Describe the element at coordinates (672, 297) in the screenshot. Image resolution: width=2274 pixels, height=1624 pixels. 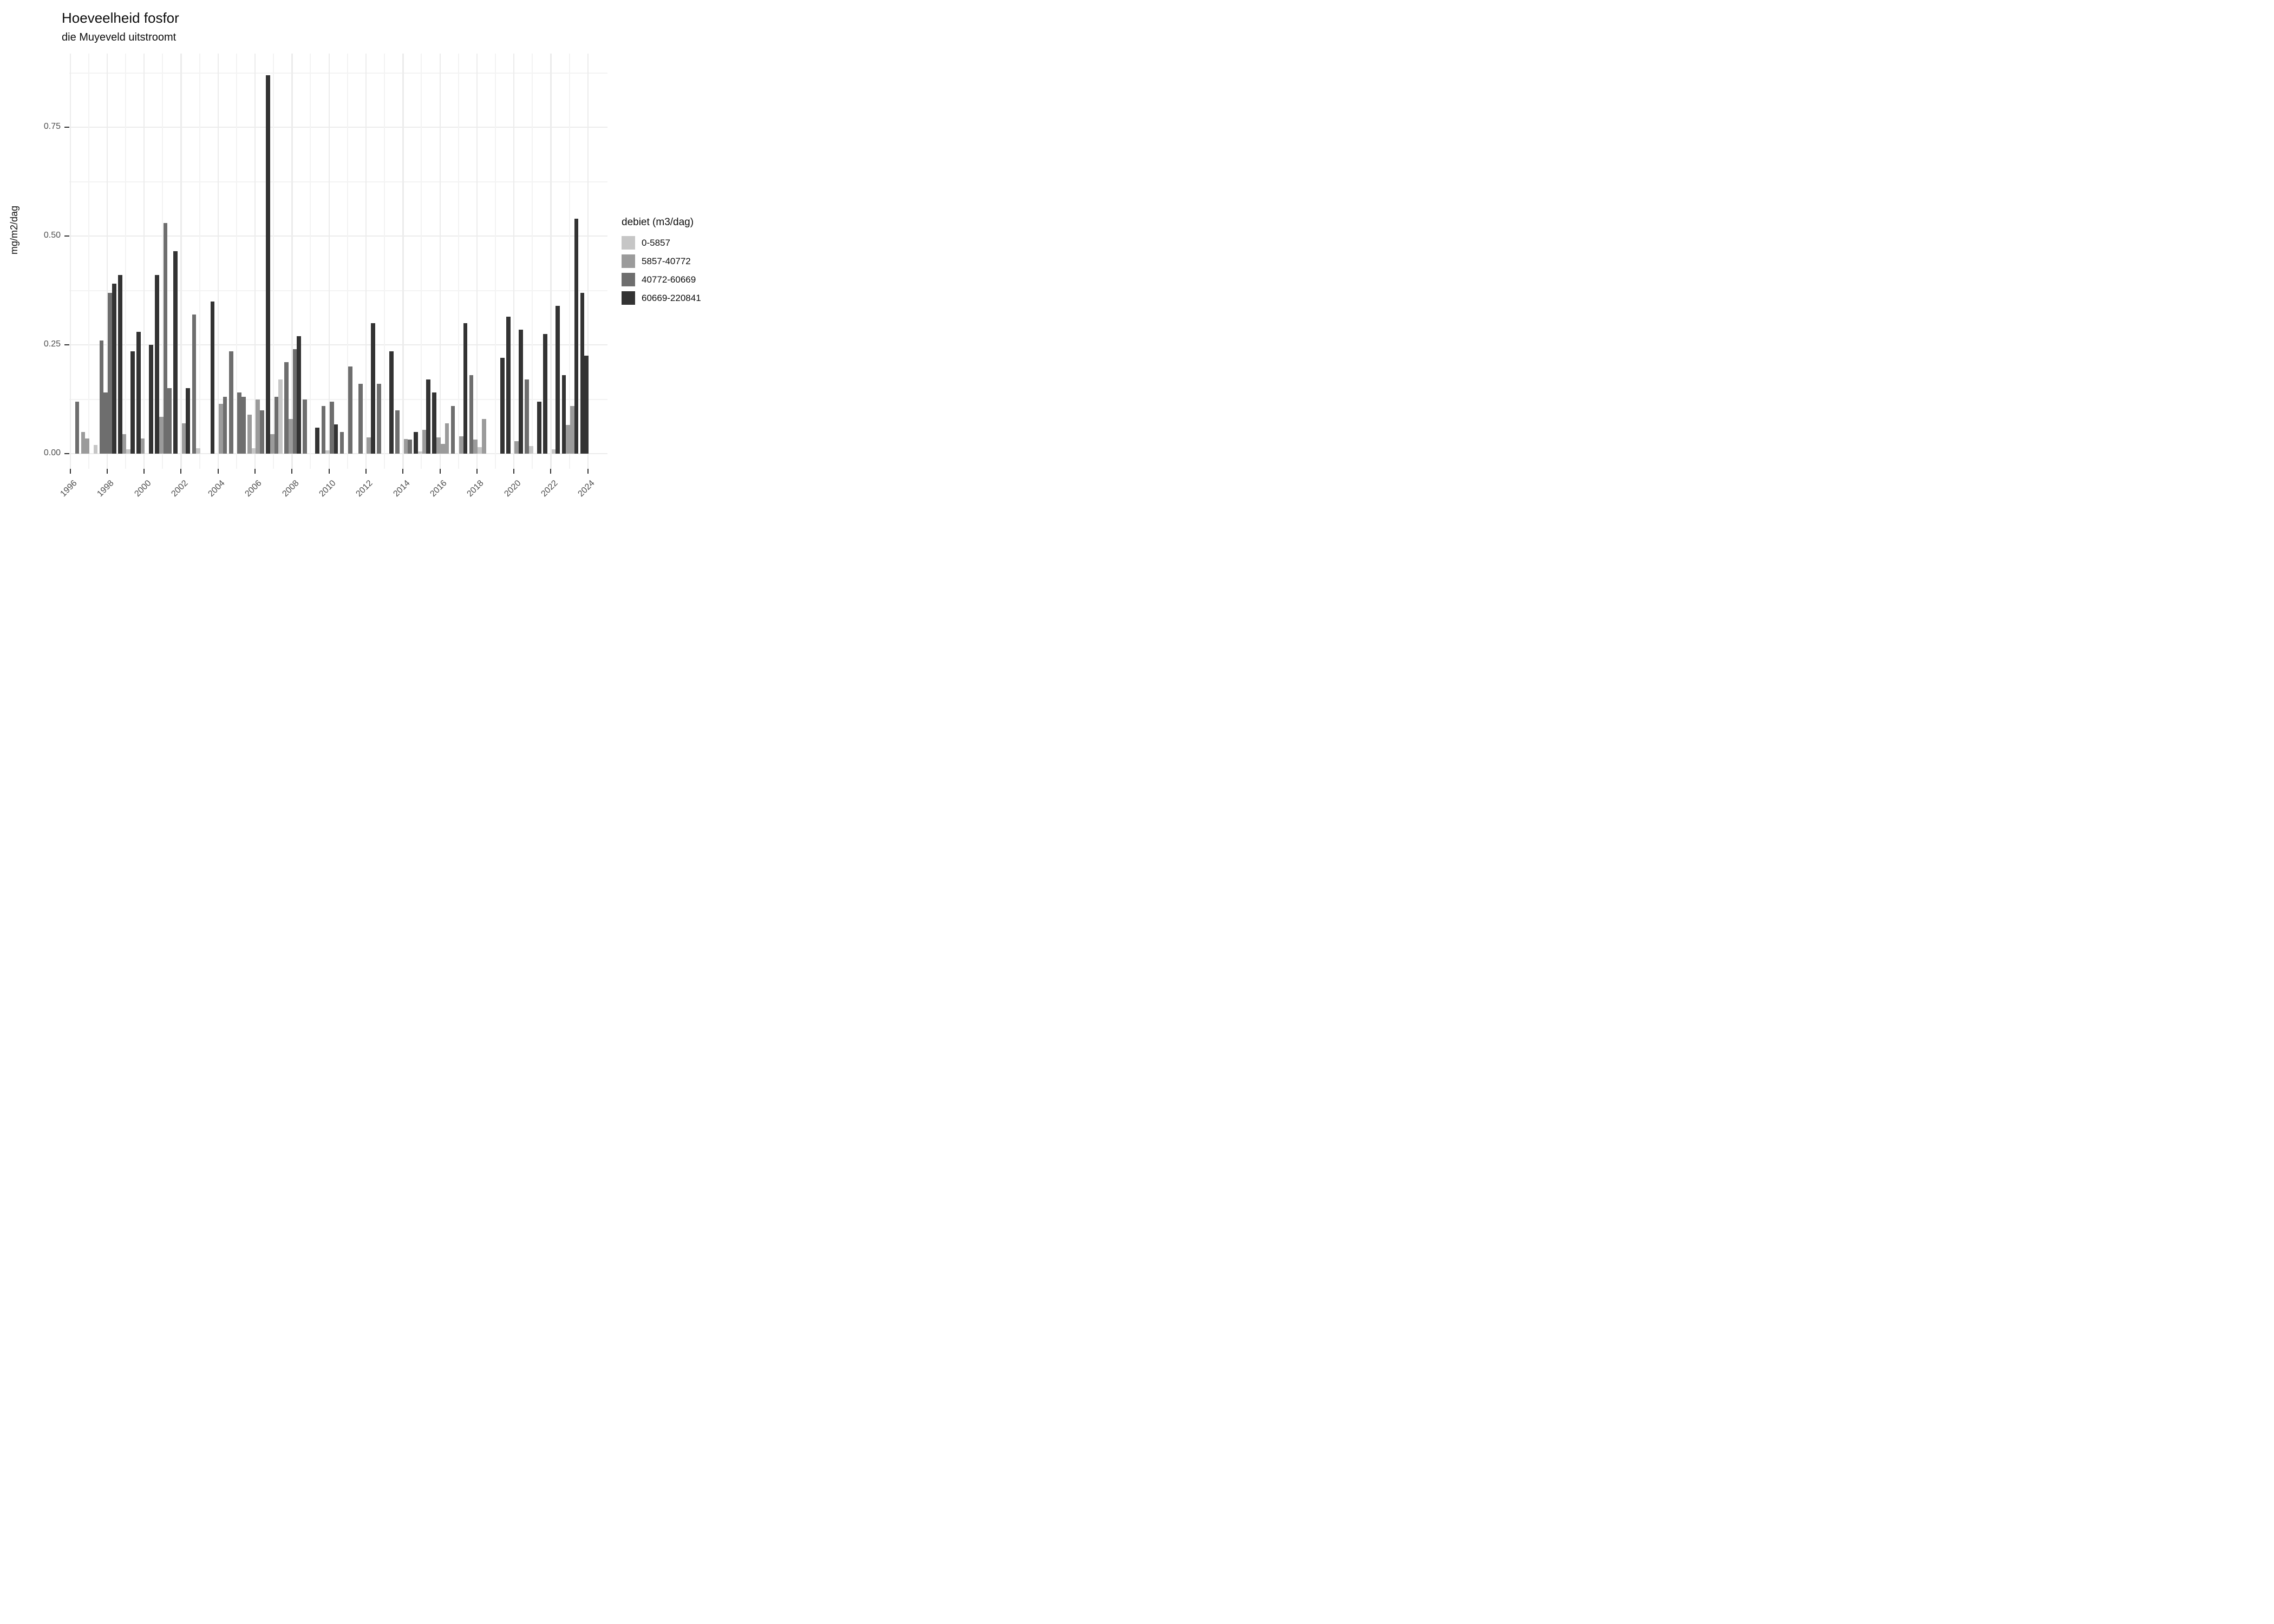
I see `legend-item-label: 60669-220841` at that location.